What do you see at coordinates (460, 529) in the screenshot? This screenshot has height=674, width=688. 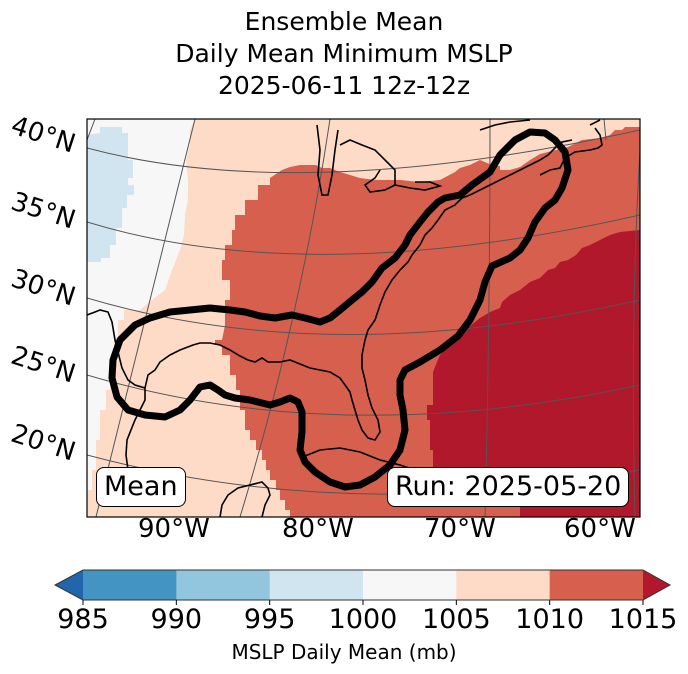 I see `lon-label-70w: 70°W` at bounding box center [460, 529].